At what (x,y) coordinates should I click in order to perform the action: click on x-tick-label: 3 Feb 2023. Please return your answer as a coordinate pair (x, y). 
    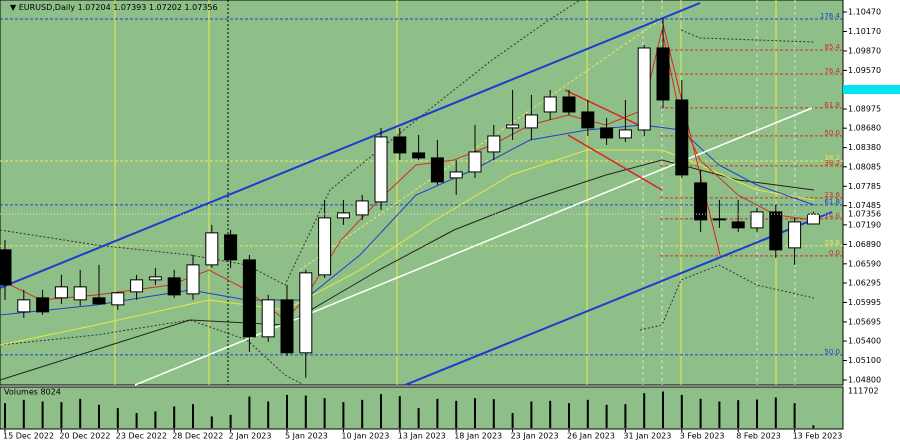
    Looking at the image, I should click on (702, 436).